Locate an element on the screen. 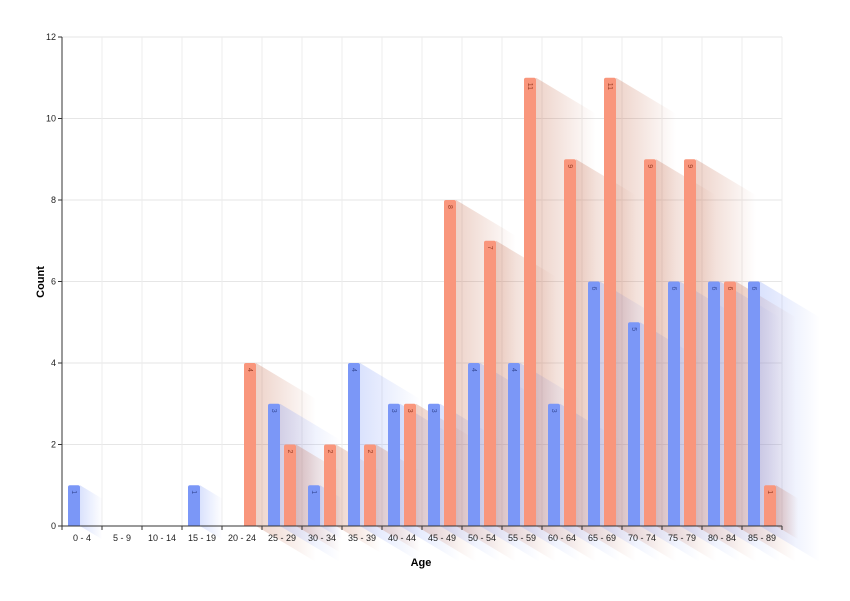  x-tick-label: 80 - 84 is located at coordinates (722, 538).